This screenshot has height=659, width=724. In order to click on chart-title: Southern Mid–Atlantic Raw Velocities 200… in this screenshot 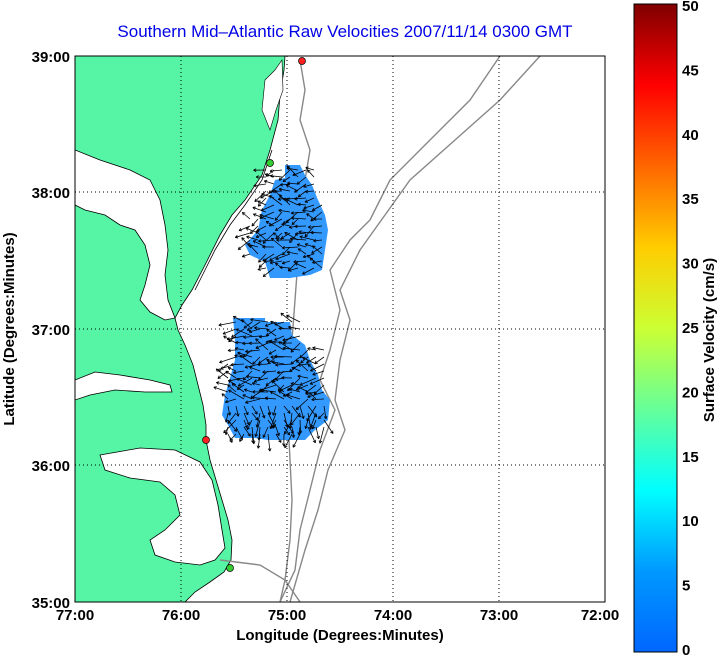, I will do `click(345, 31)`.